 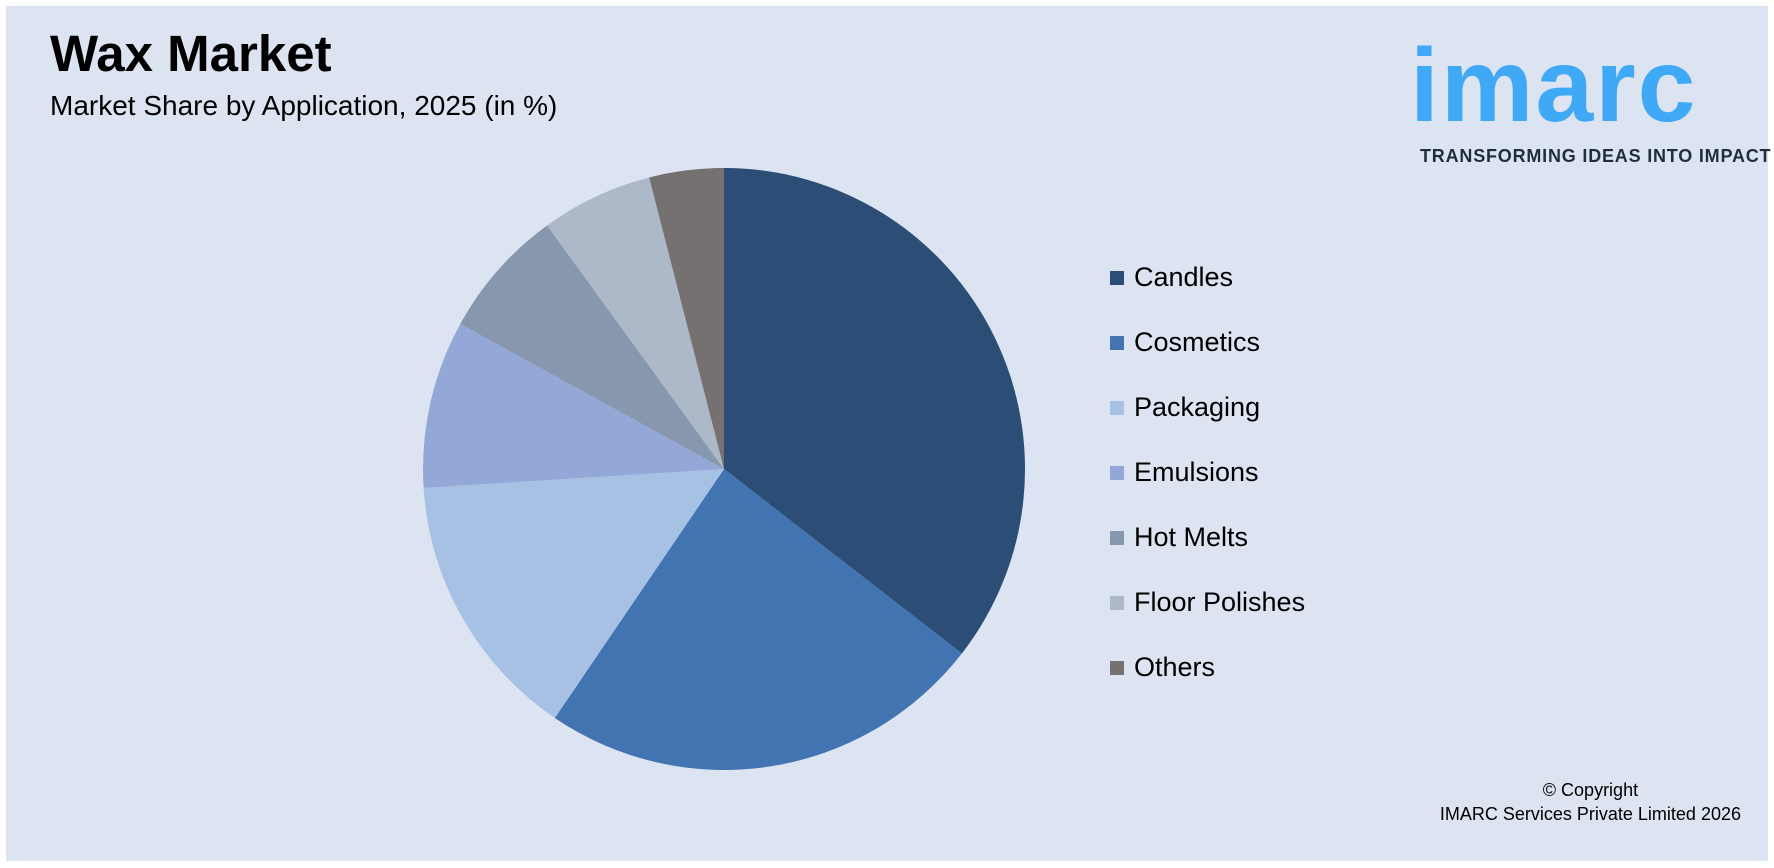 What do you see at coordinates (1596, 156) in the screenshot?
I see `logo-tagline: TRANSFORMING IDEAS INTO IMPACT` at bounding box center [1596, 156].